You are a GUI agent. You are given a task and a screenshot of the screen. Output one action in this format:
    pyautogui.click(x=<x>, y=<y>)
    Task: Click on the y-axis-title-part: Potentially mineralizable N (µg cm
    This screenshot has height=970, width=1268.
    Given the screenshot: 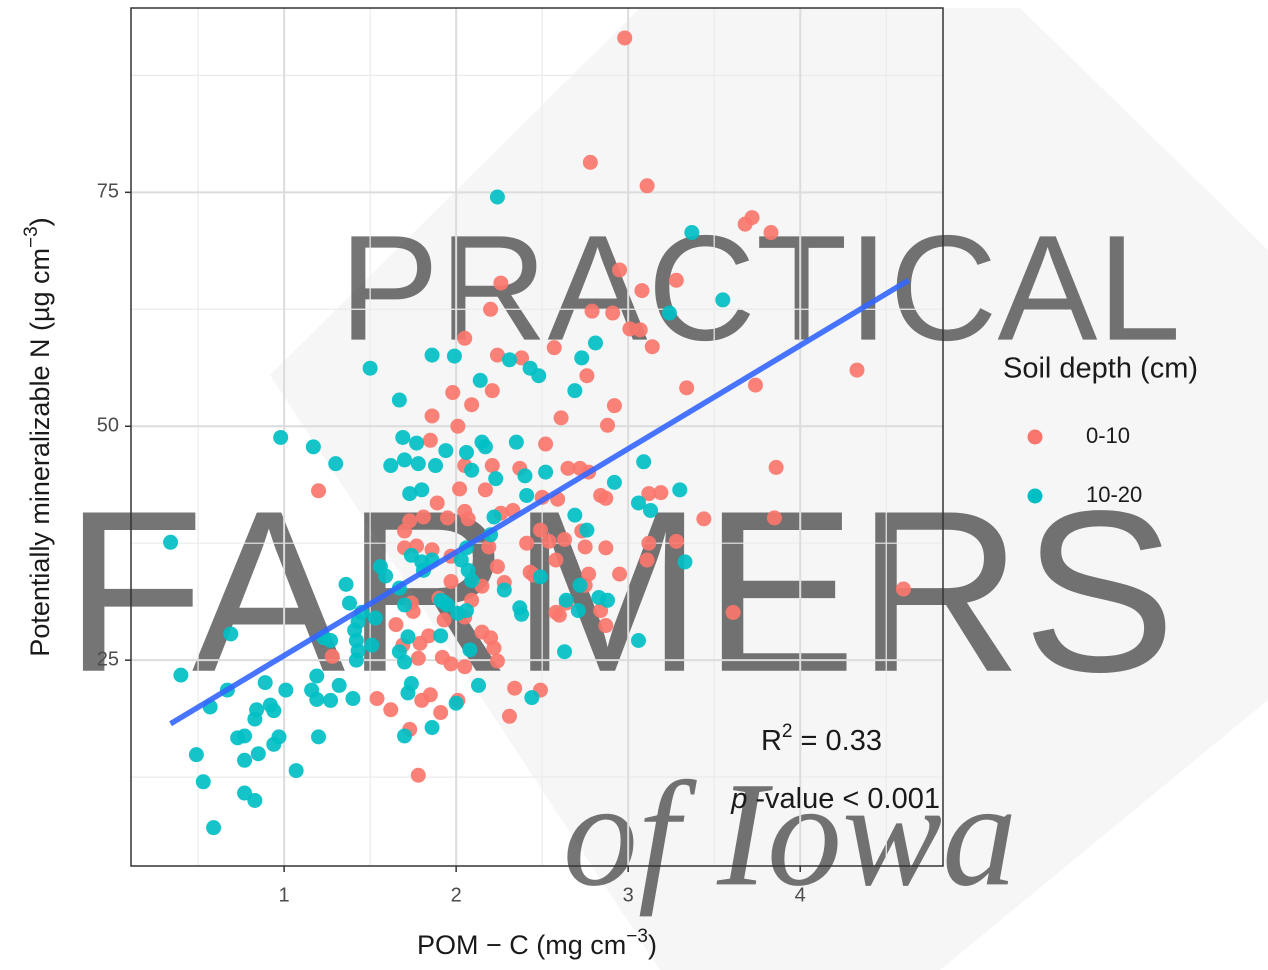 What is the action you would take?
    pyautogui.click(x=40, y=452)
    